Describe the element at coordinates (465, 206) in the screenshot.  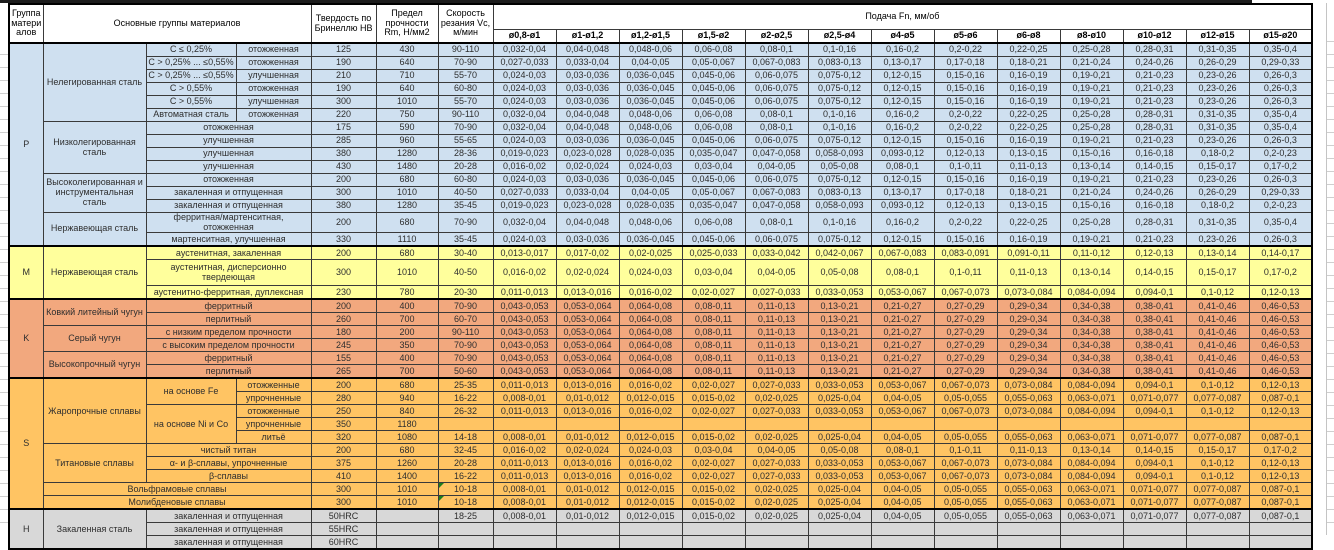
I see `cutting-speed-cell: 35-45` at that location.